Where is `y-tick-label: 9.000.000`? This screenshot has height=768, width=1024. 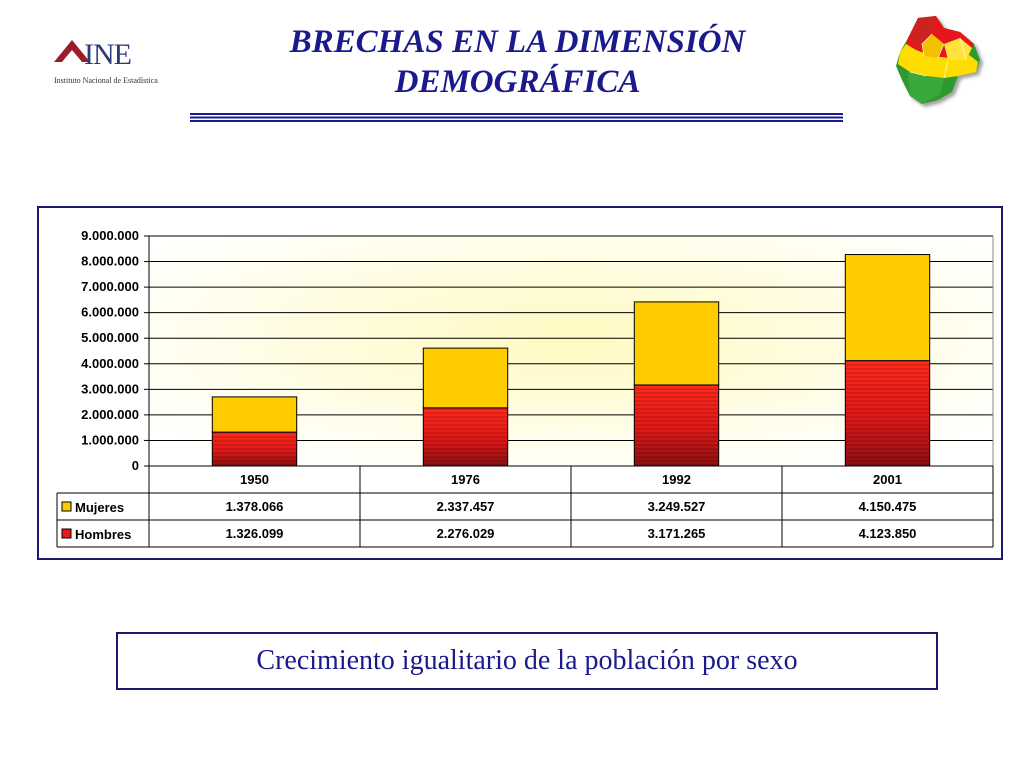 y-tick-label: 9.000.000 is located at coordinates (110, 235).